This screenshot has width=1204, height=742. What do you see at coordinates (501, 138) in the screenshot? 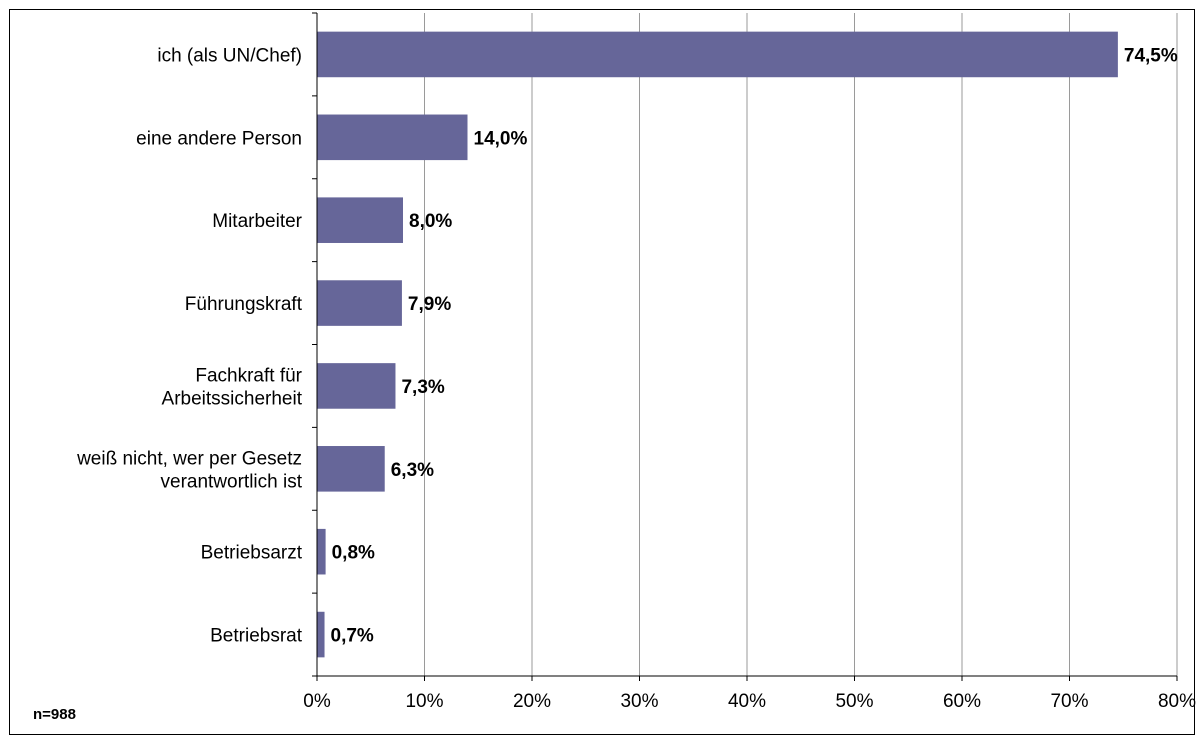
I see `data-label: 14,0%` at bounding box center [501, 138].